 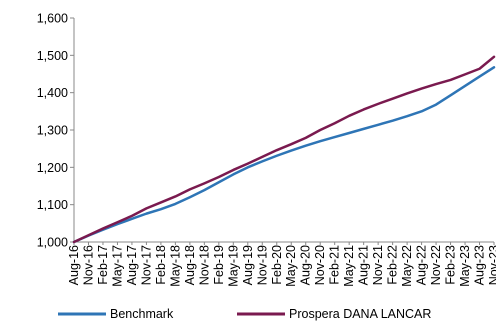 What do you see at coordinates (320, 265) in the screenshot?
I see `x-tick-label: Nov-20` at bounding box center [320, 265].